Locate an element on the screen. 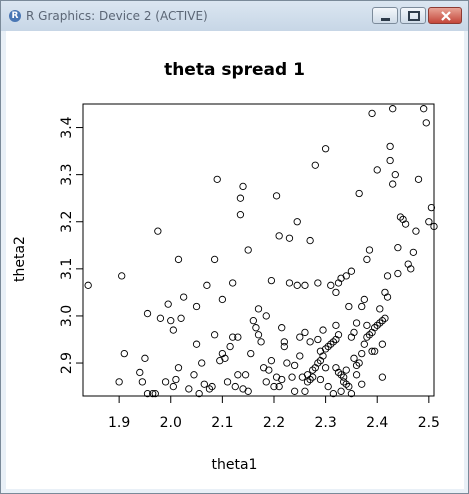  x-axis-label: theta1 is located at coordinates (234, 465).